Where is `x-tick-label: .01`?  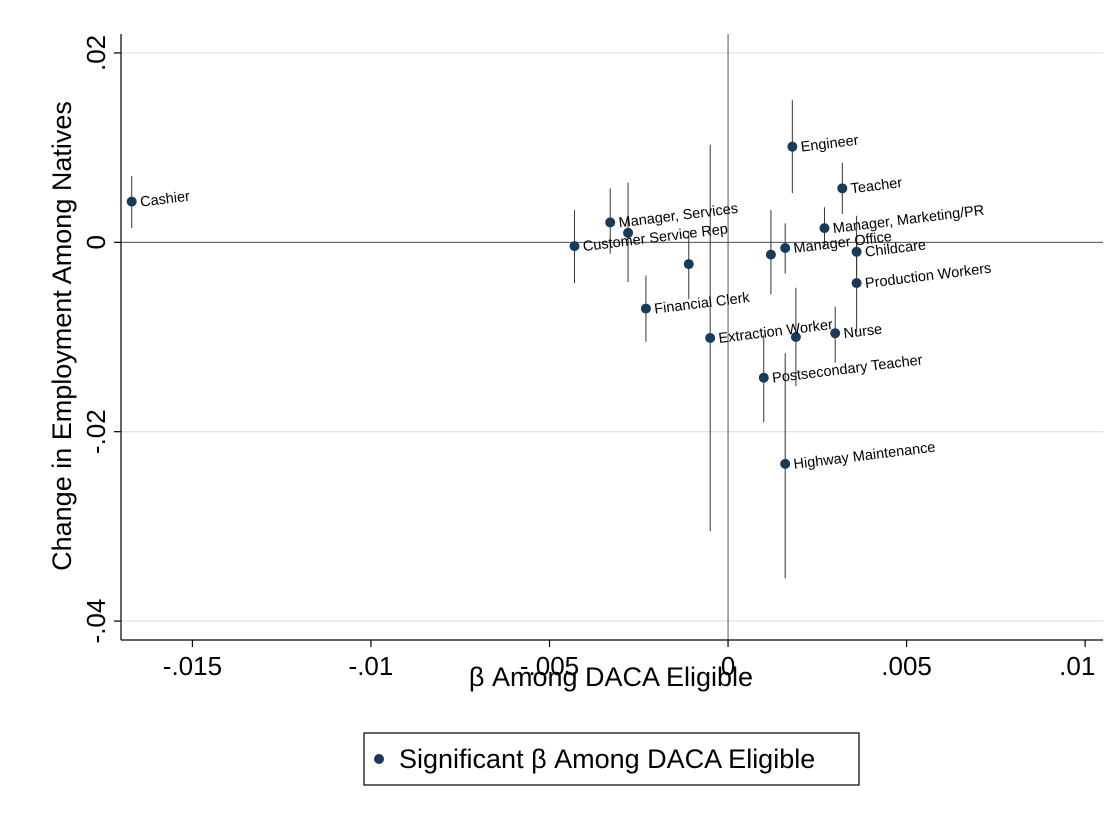 x-tick-label: .01 is located at coordinates (1077, 666).